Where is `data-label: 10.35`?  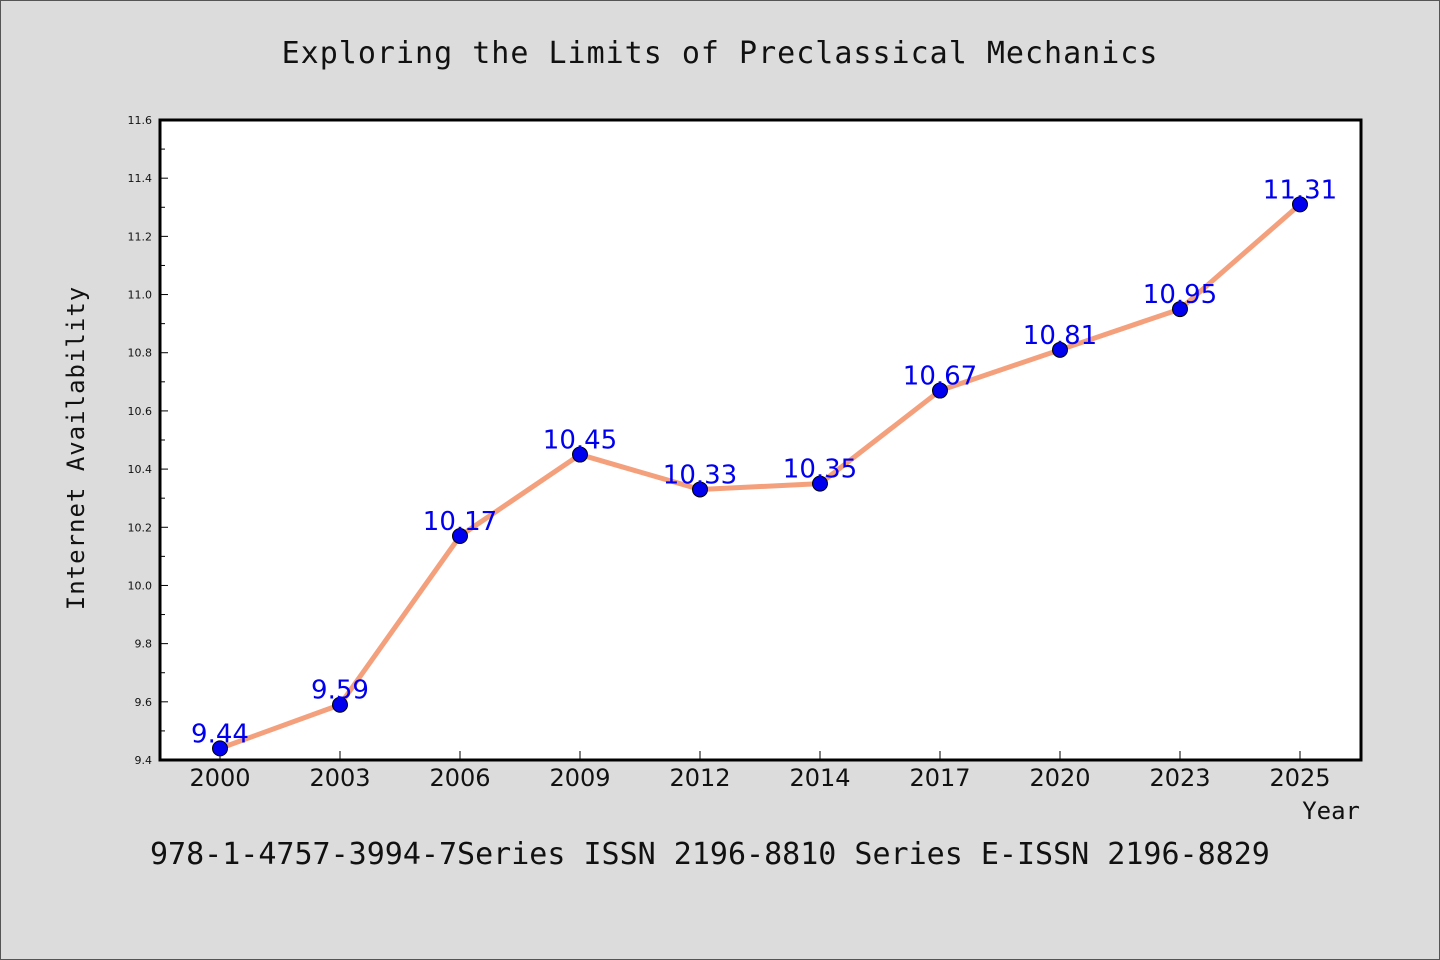 data-label: 10.35 is located at coordinates (820, 470).